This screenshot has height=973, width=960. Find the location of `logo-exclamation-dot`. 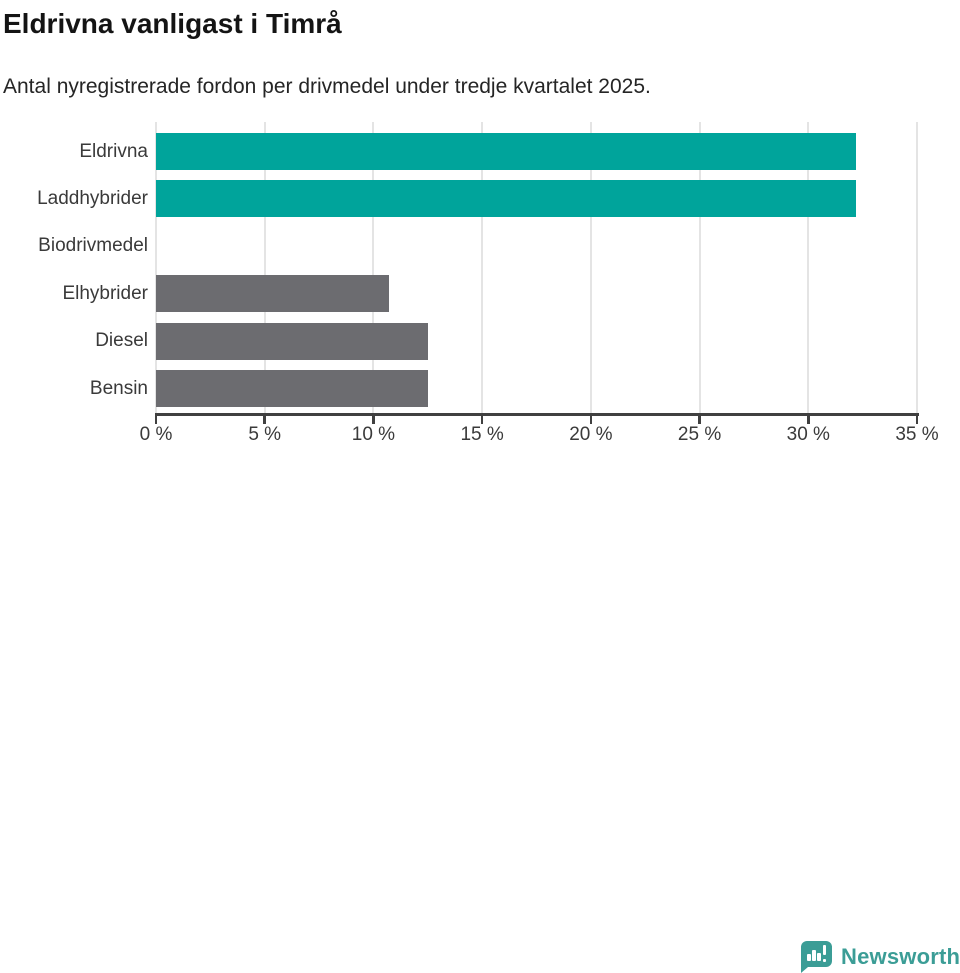

logo-exclamation-dot is located at coordinates (824, 960).